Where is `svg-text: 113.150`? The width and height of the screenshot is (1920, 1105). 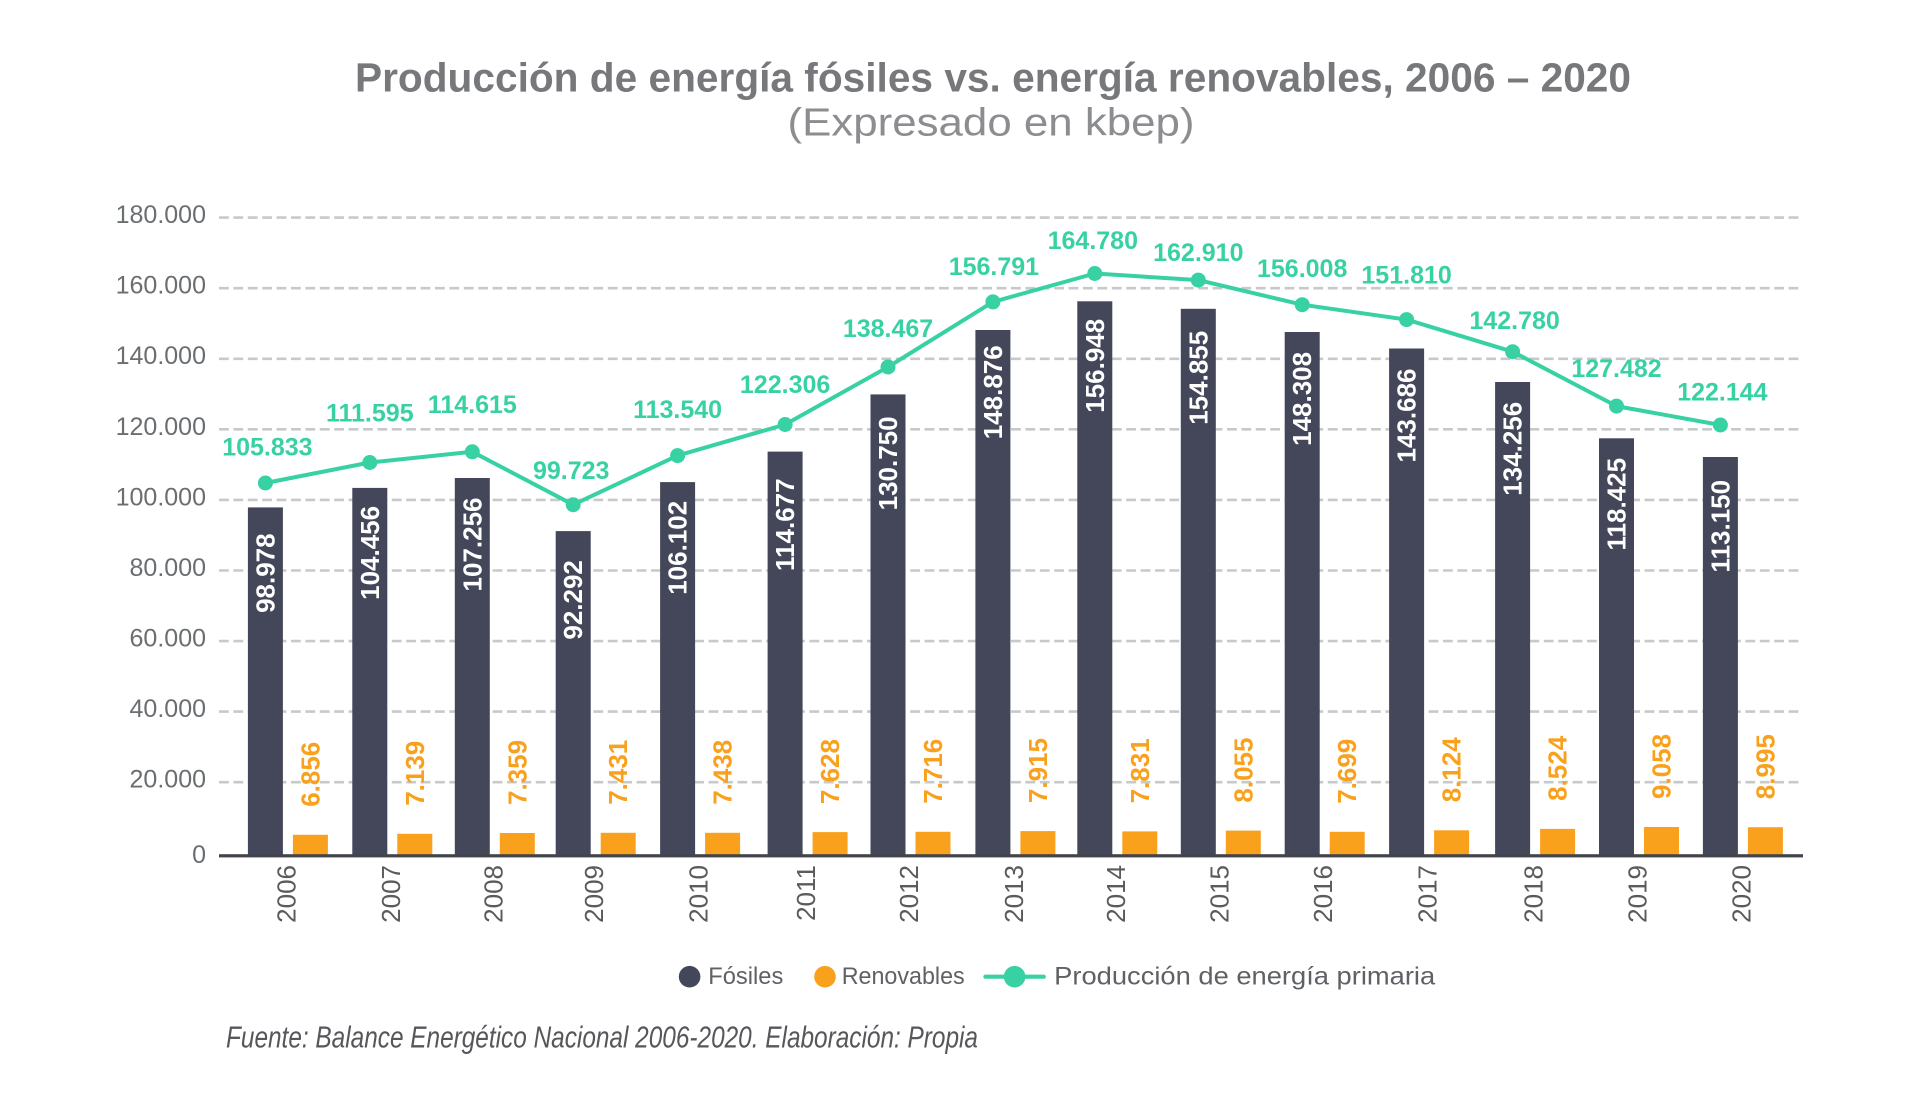
svg-text: 113.150 is located at coordinates (1720, 526).